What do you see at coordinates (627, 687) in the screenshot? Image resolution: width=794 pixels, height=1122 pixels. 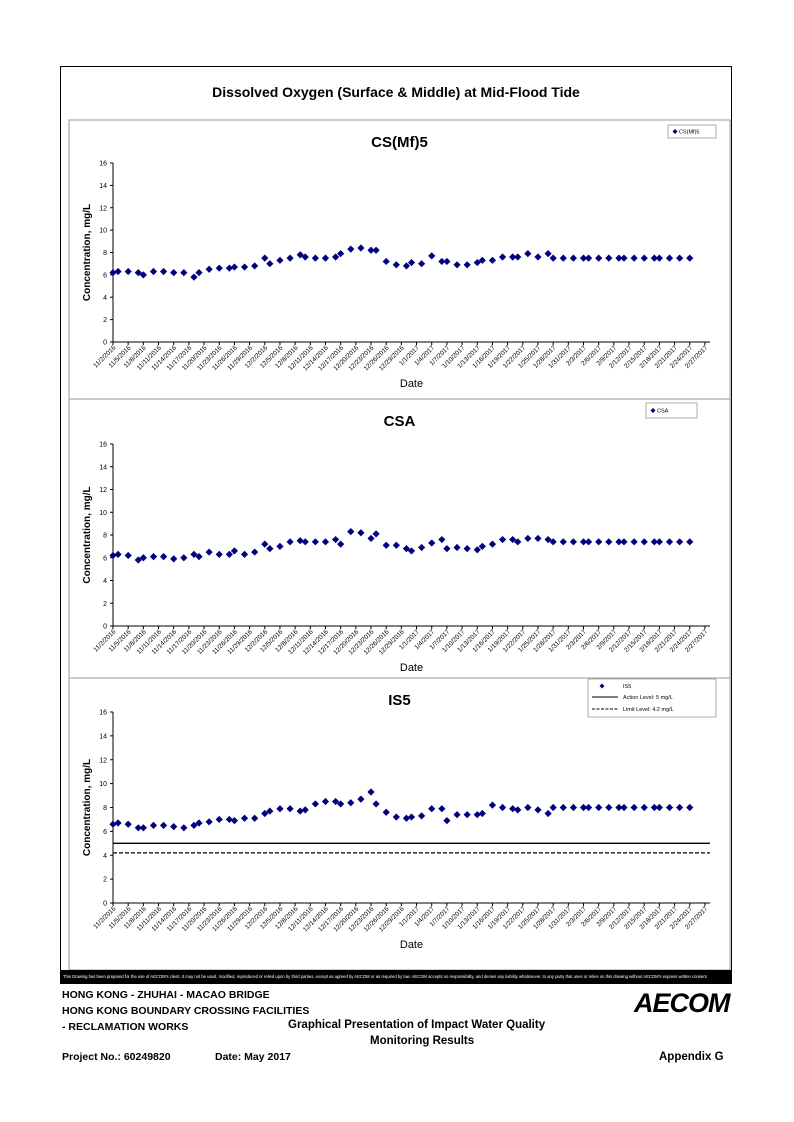 I see `legend-label: IS5` at bounding box center [627, 687].